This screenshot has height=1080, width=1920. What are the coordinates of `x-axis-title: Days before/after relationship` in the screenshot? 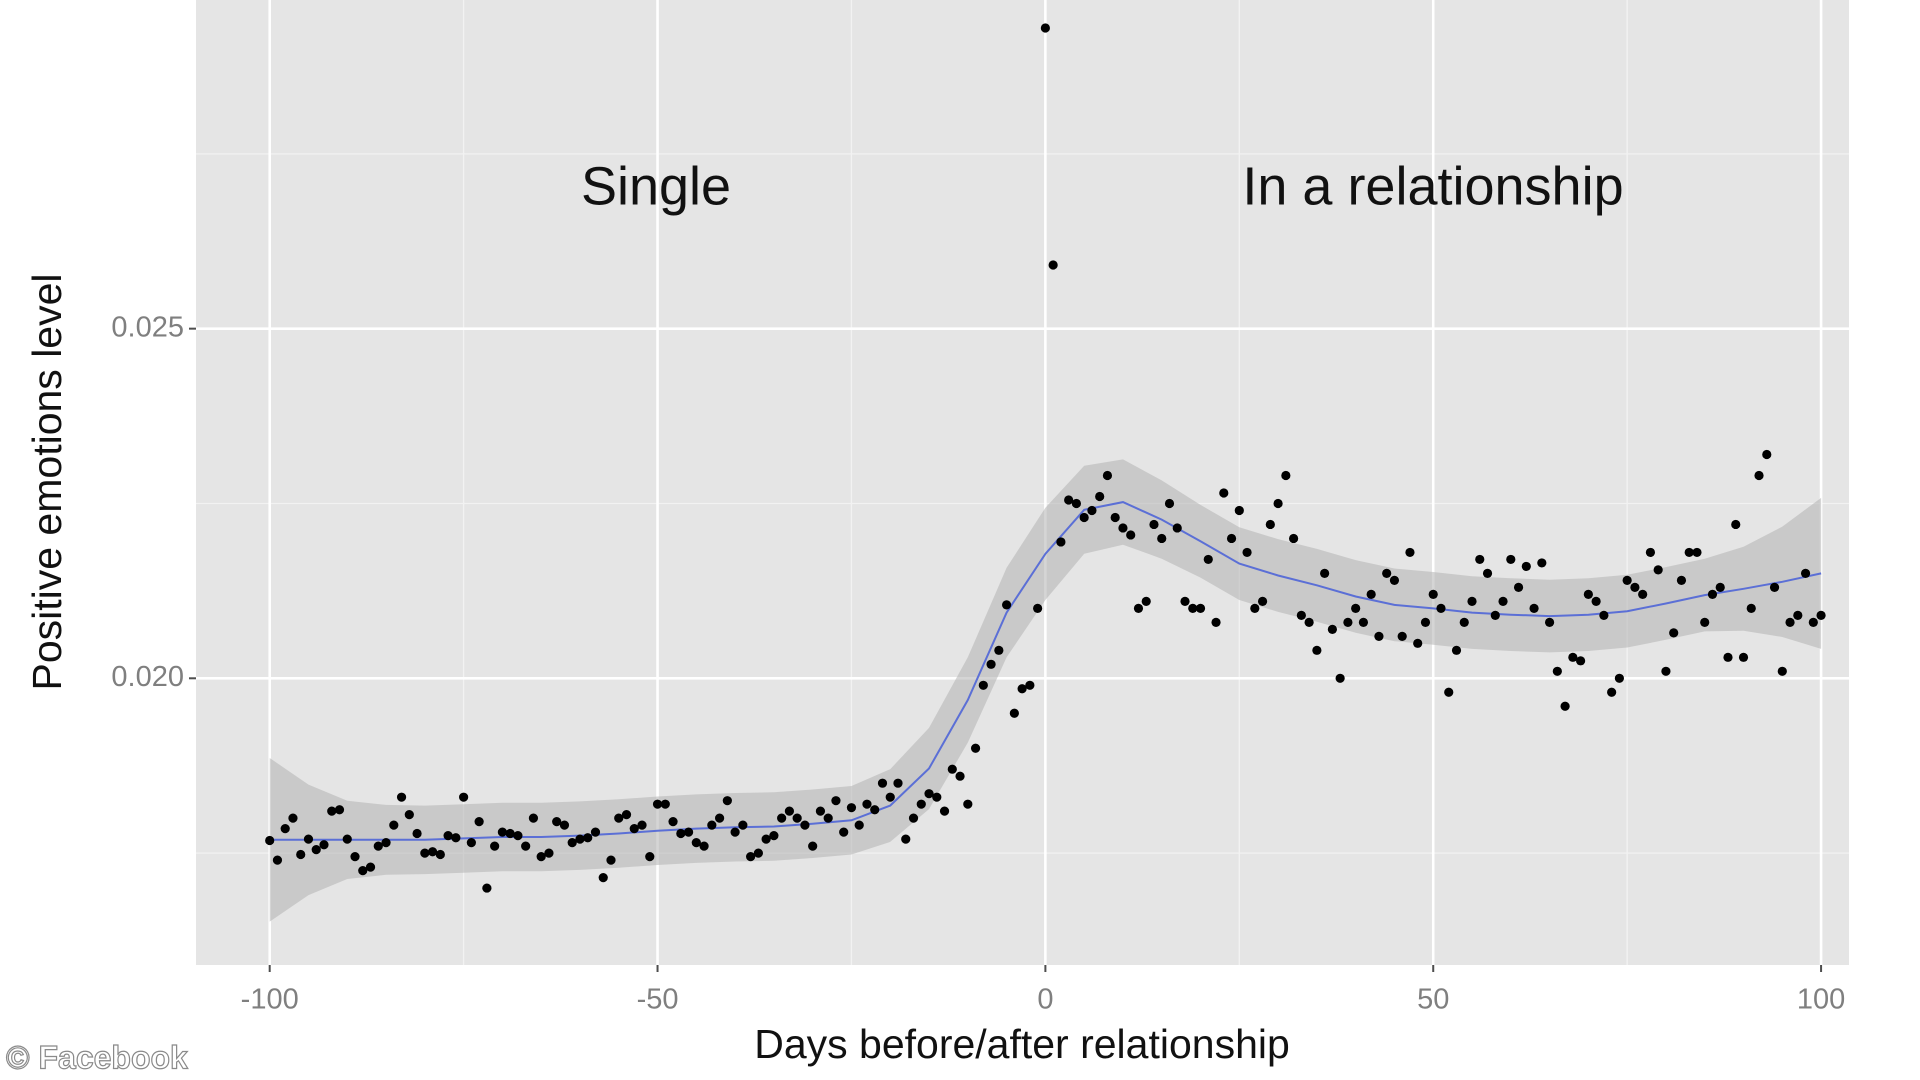 It's located at (1022, 1044).